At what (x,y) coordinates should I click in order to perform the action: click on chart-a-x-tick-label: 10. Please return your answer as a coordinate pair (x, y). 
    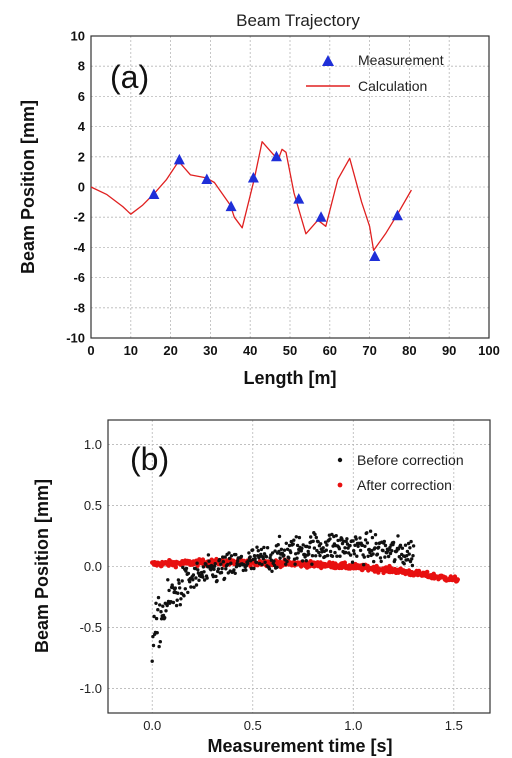
    Looking at the image, I should click on (131, 350).